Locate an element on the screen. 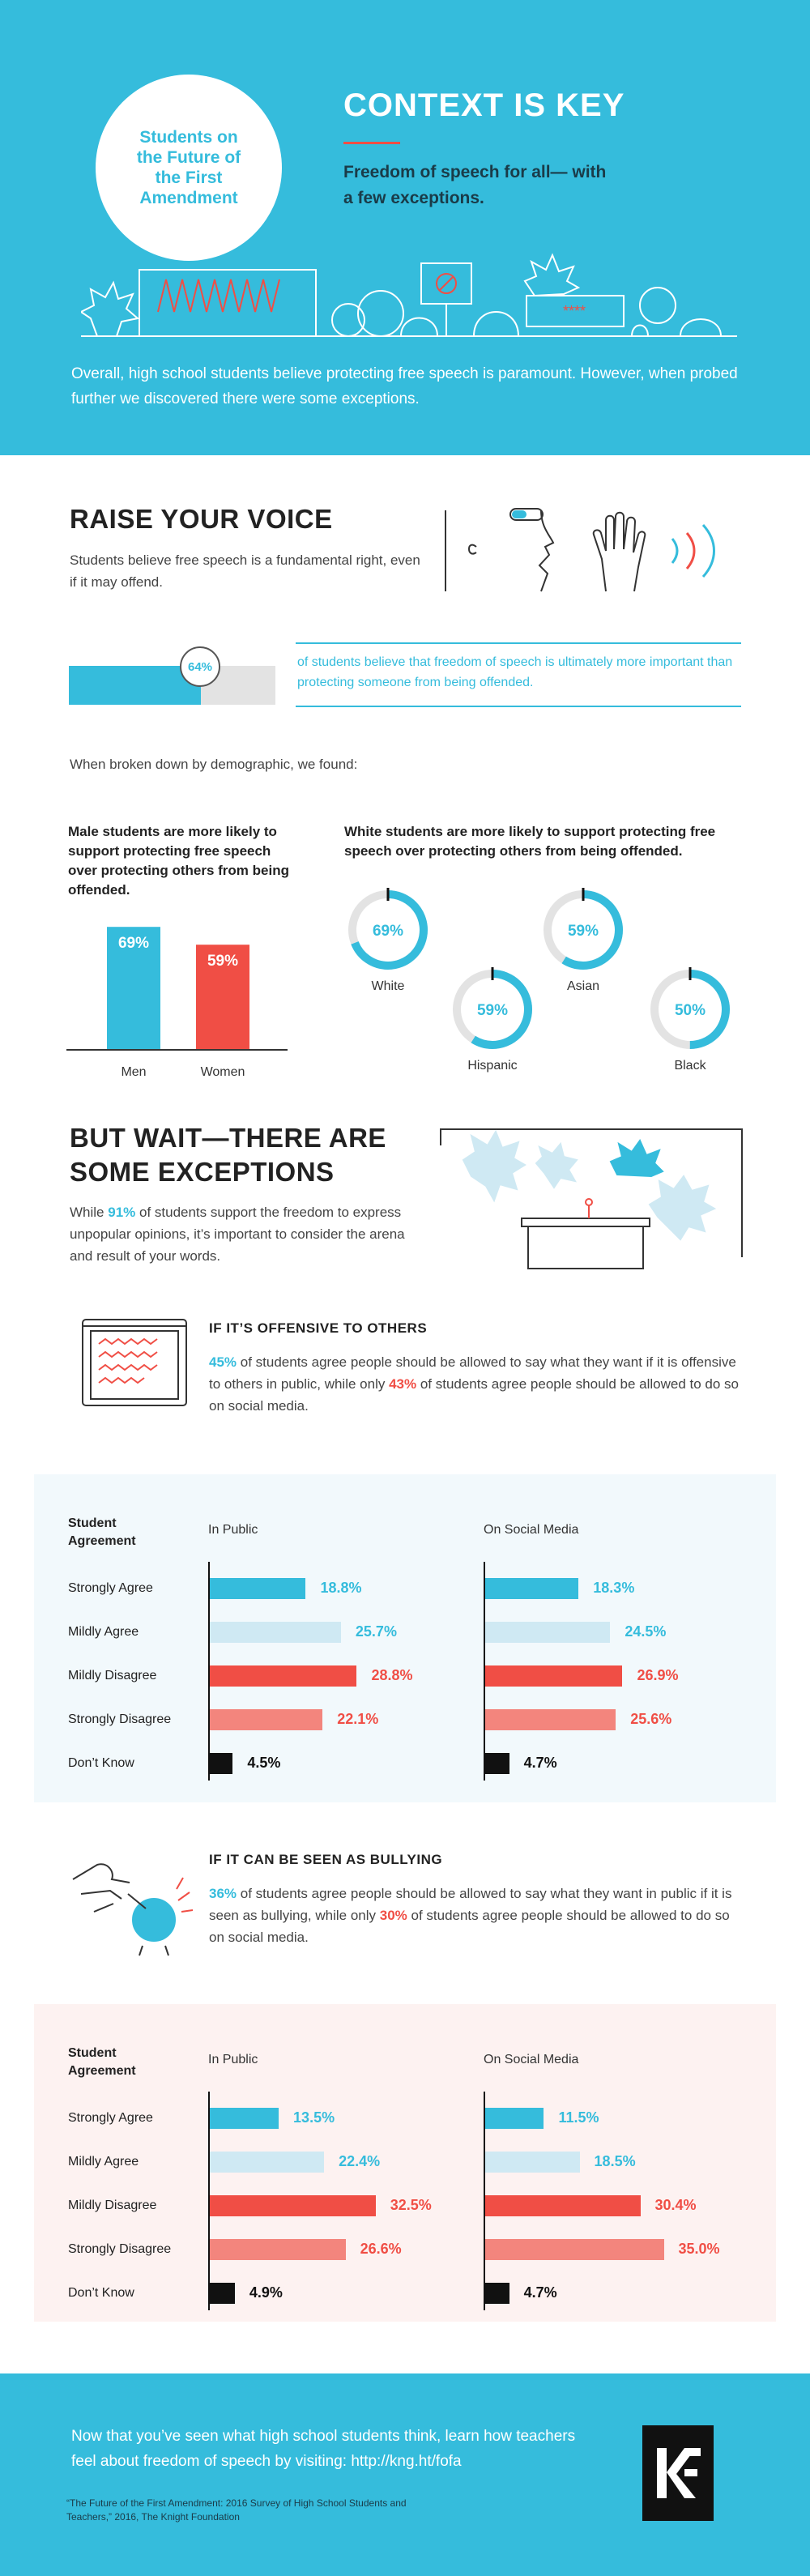  raise-voice-title: RAISE YOUR VOICE is located at coordinates (201, 519).